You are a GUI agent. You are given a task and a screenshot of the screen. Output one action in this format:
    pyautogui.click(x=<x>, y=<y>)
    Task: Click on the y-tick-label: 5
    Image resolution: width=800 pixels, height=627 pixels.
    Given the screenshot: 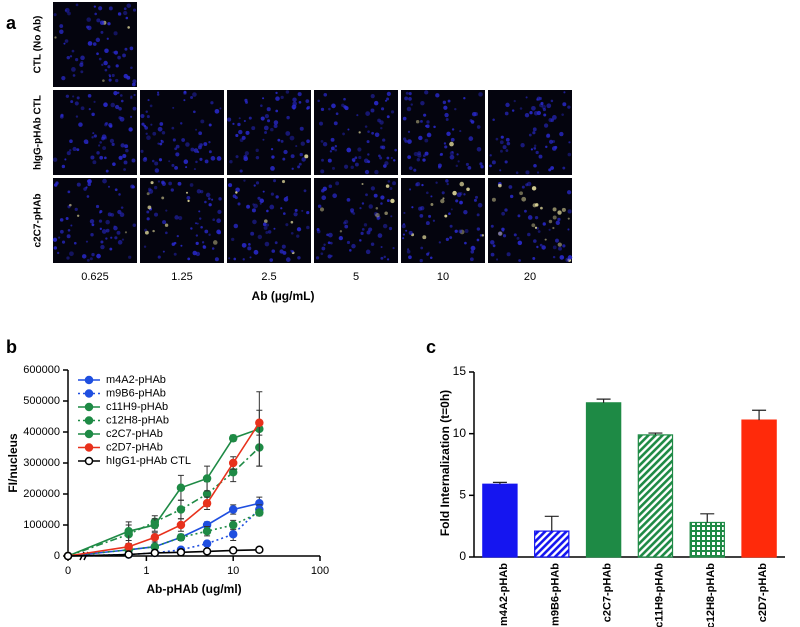 What is the action you would take?
    pyautogui.click(x=462, y=495)
    